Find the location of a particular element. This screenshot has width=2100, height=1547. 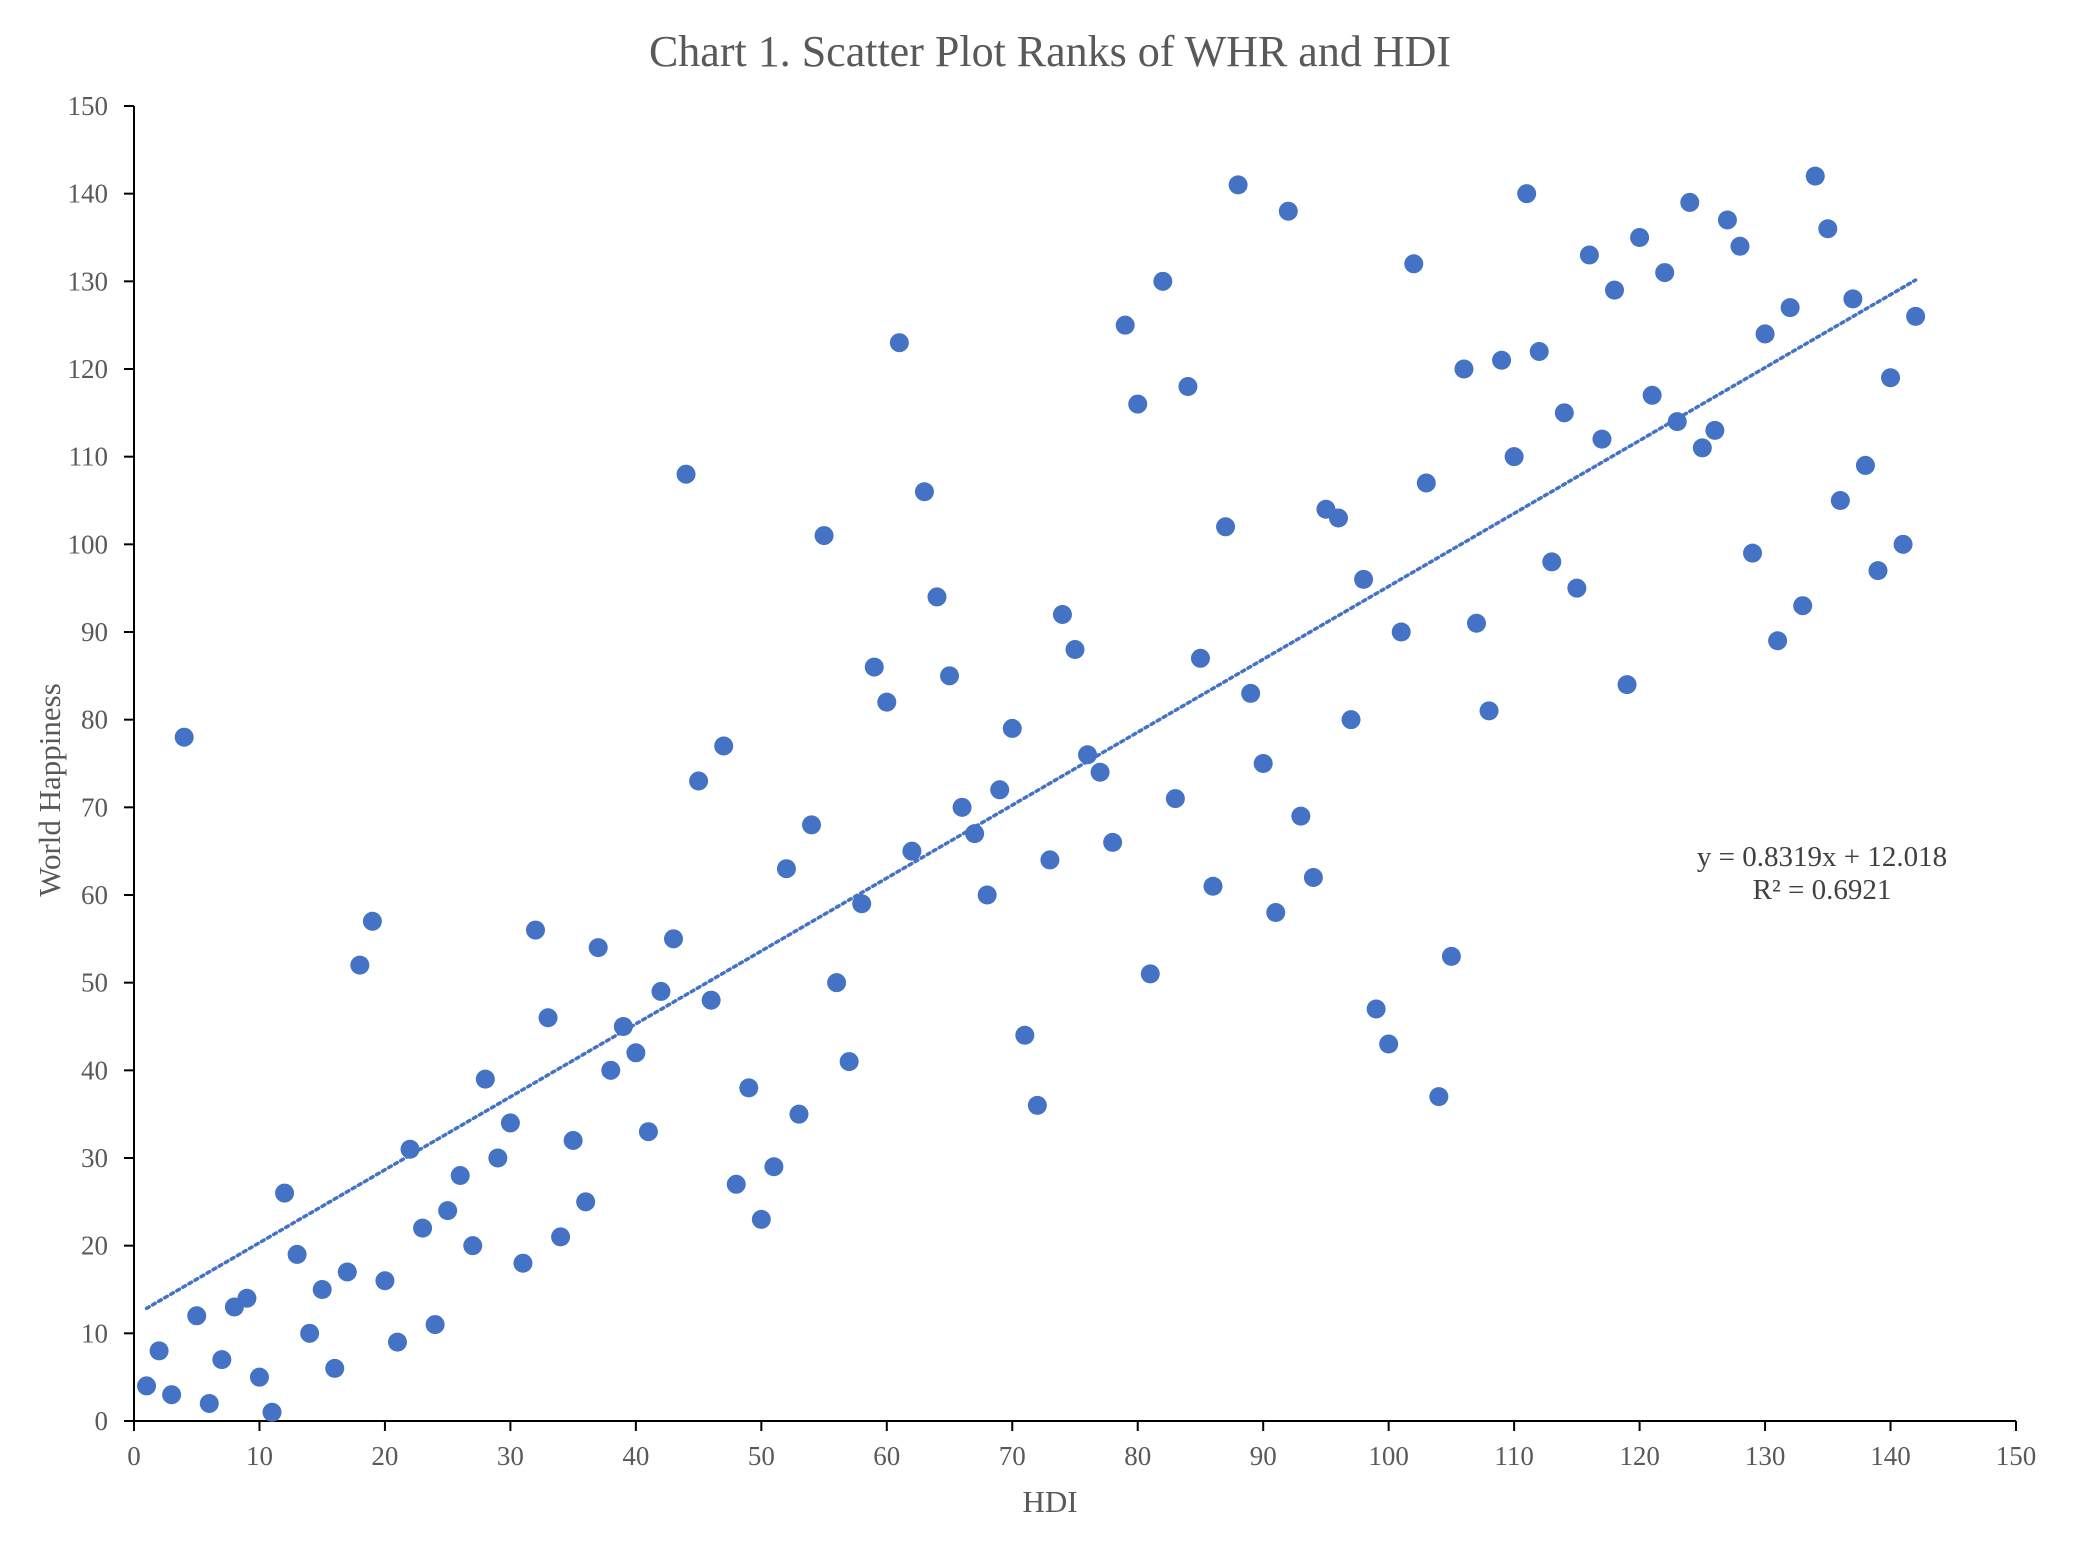

x-tick-label: 90 is located at coordinates (1263, 1456).